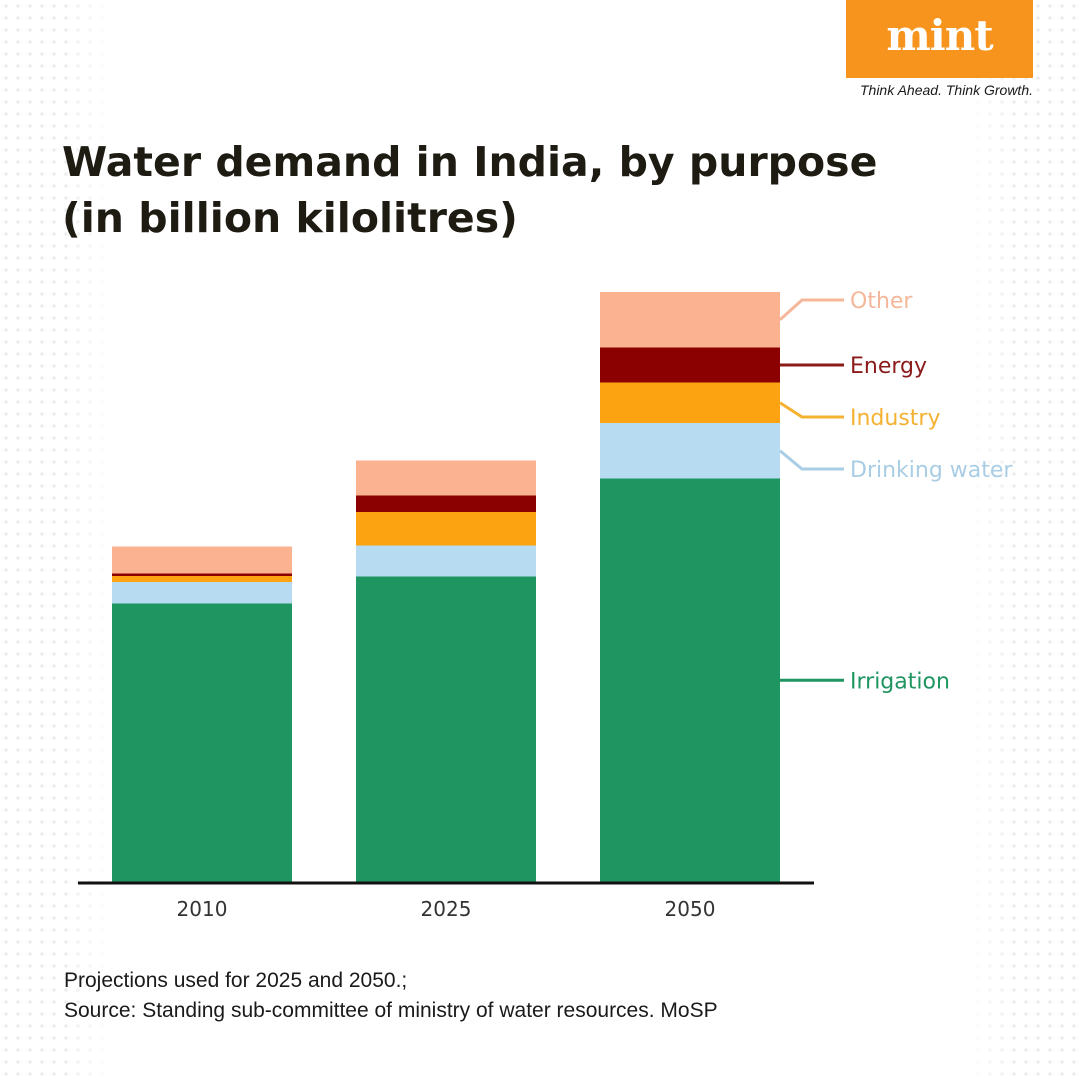  I want to click on legend-label-industry: Industry, so click(895, 418).